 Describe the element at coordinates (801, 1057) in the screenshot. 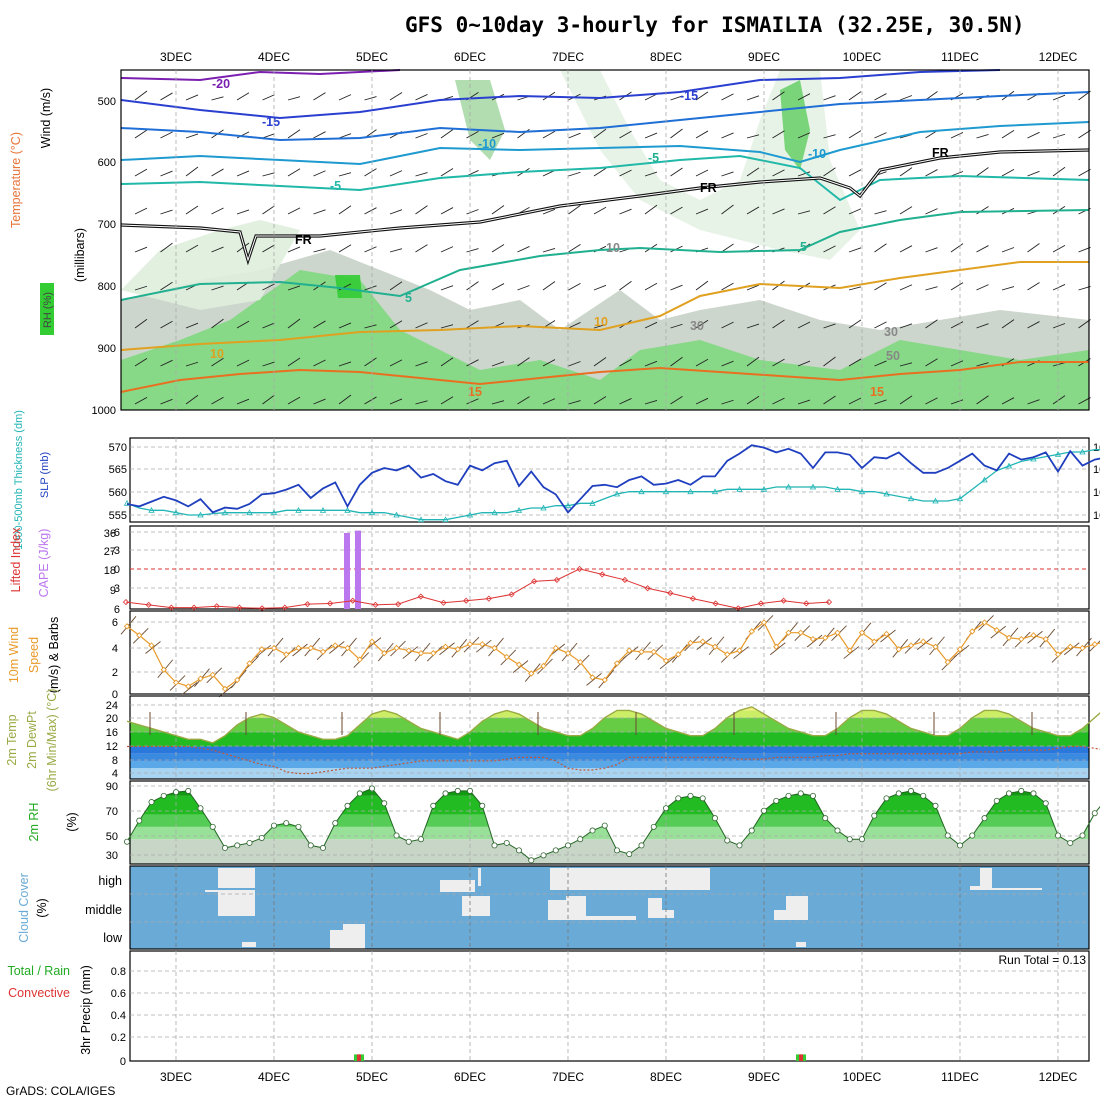

I see `precip-convective-bar` at that location.